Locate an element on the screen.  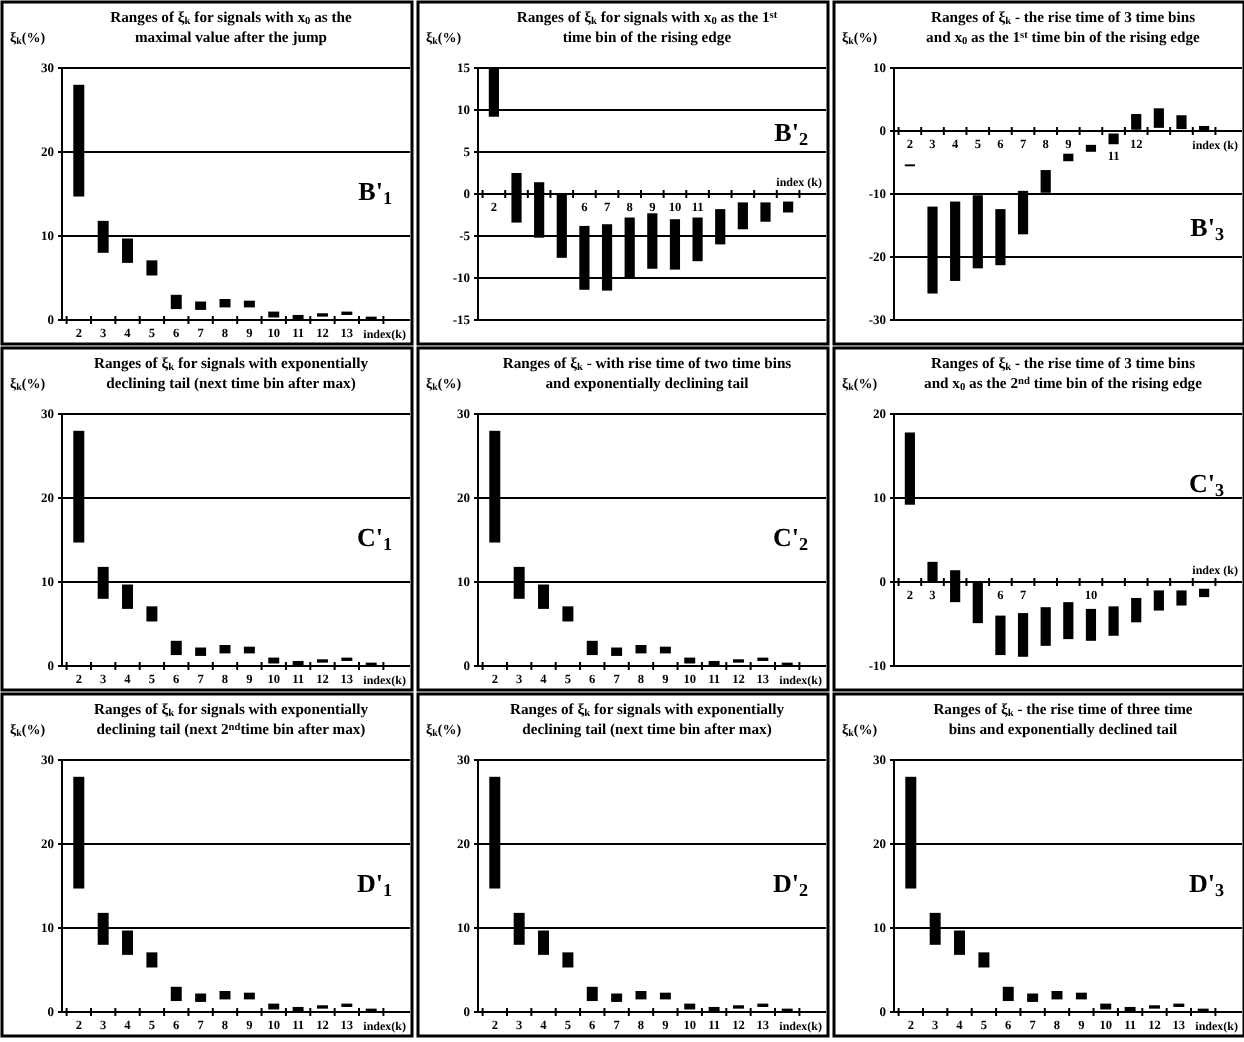
annotation: D'$_{1}$ is located at coordinates (374, 884).